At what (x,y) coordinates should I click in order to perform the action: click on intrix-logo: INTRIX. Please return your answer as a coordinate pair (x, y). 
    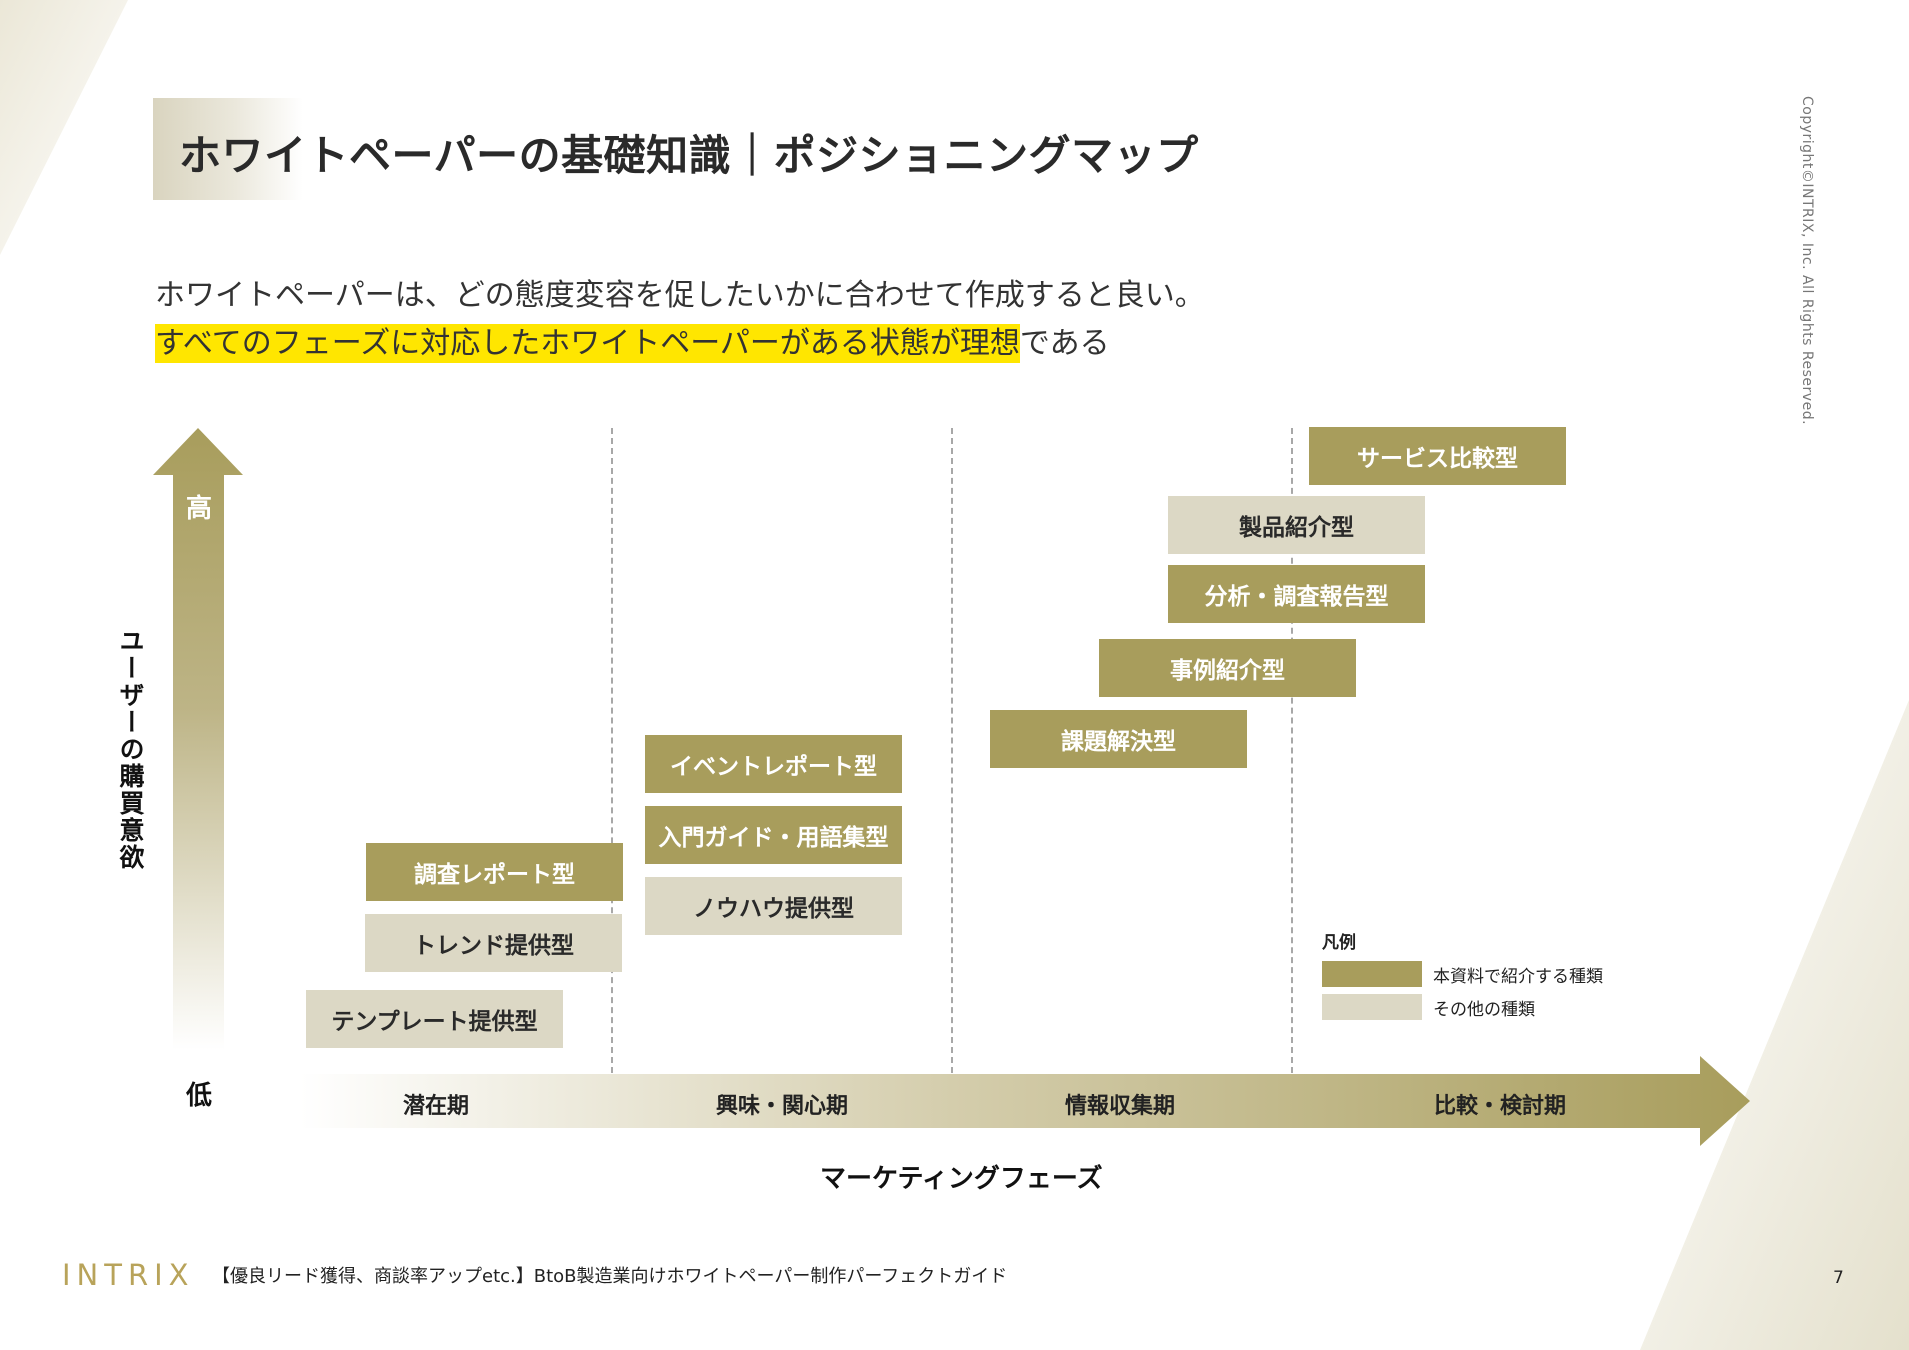
    Looking at the image, I should click on (128, 1275).